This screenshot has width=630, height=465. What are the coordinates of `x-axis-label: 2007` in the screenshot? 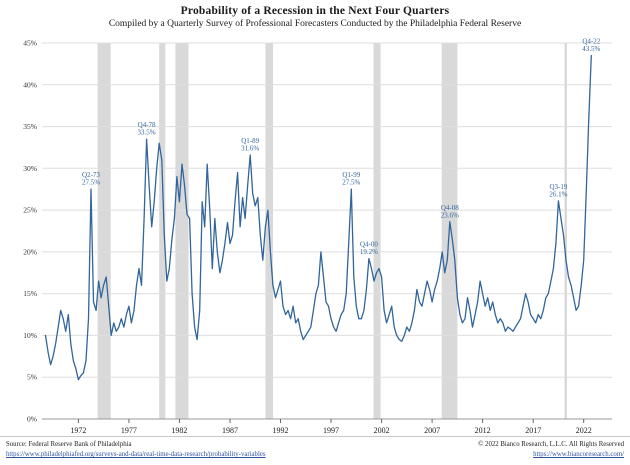 It's located at (432, 430).